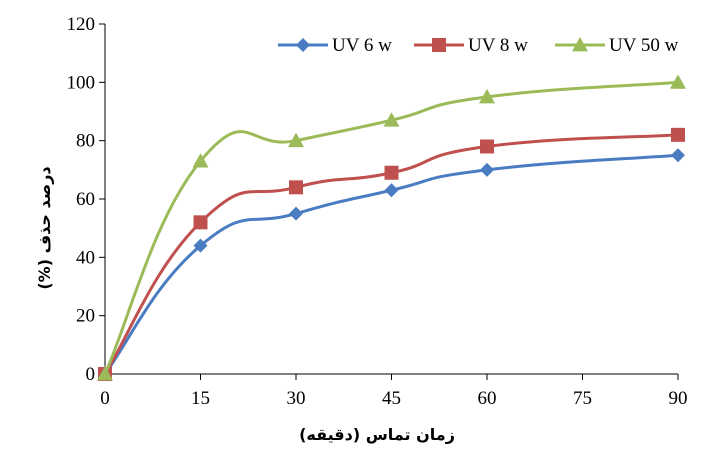 The image size is (708, 452). What do you see at coordinates (85, 141) in the screenshot?
I see `y-tick-label: 80` at bounding box center [85, 141].